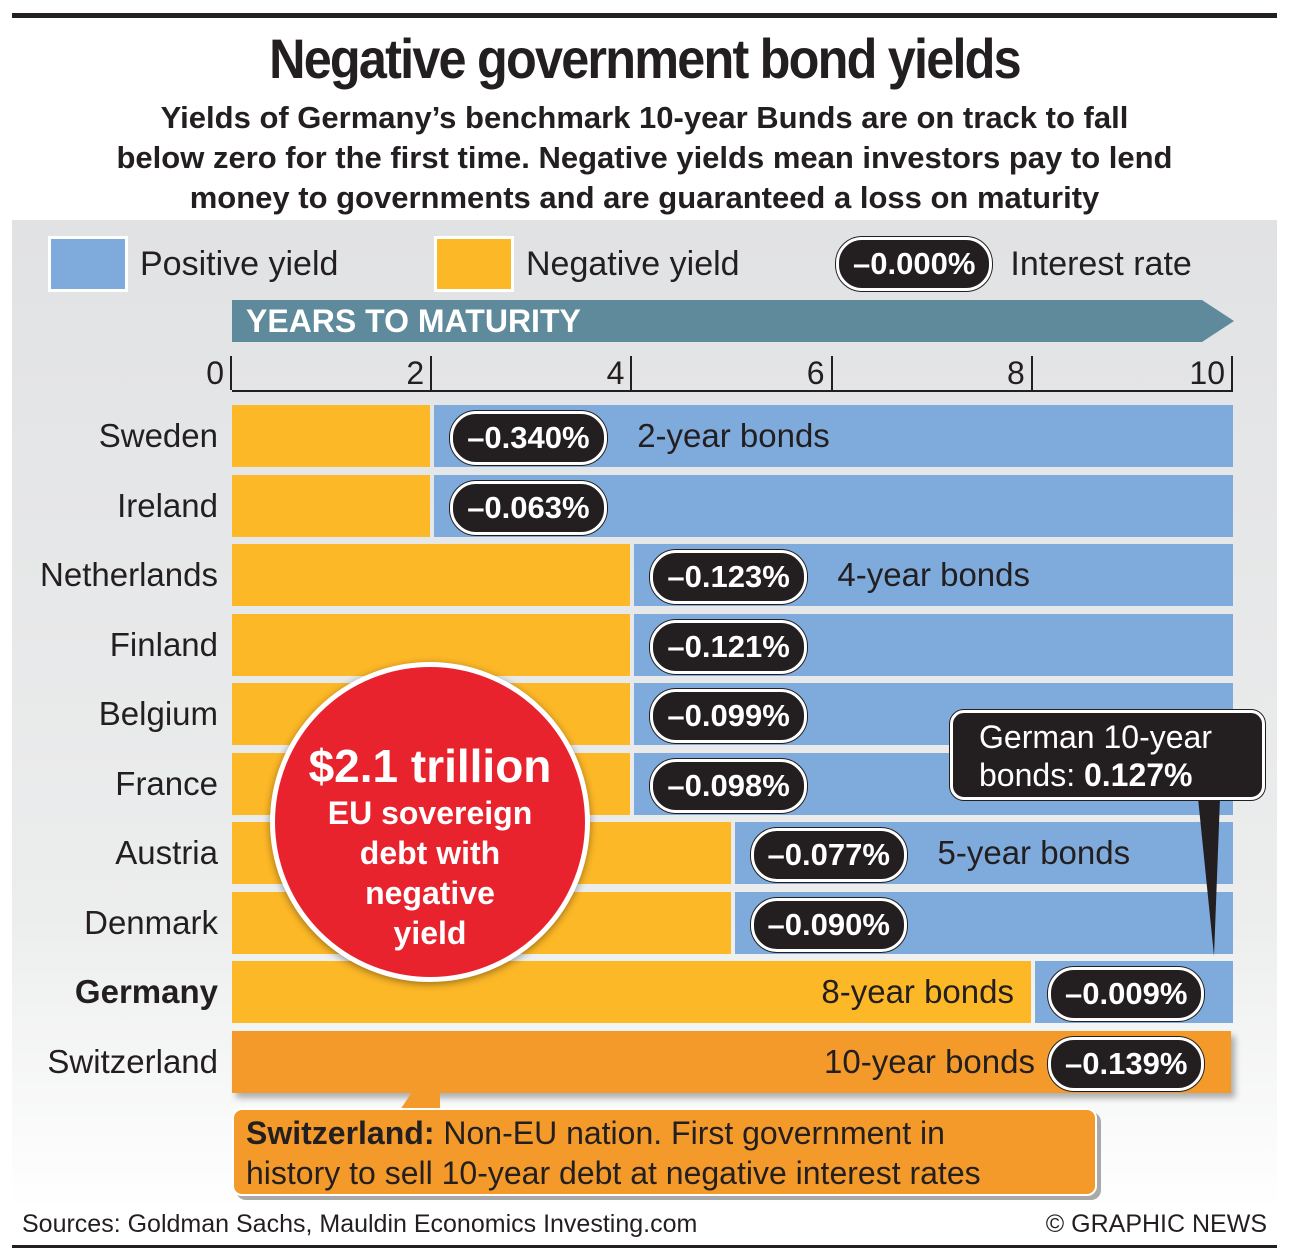  What do you see at coordinates (728, 716) in the screenshot?
I see `yield-pill: –0.099%` at bounding box center [728, 716].